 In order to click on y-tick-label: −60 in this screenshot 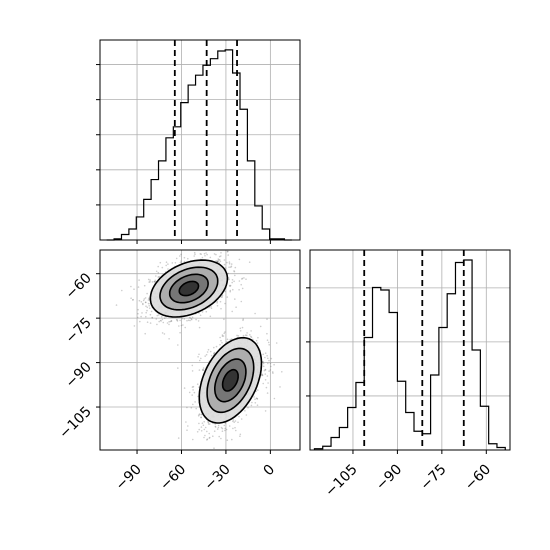, I will do `click(79, 286)`.